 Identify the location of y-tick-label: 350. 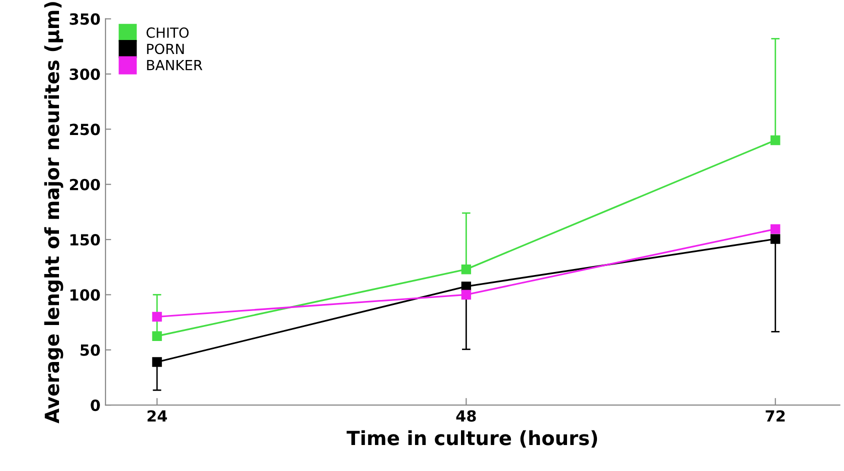
(85, 19).